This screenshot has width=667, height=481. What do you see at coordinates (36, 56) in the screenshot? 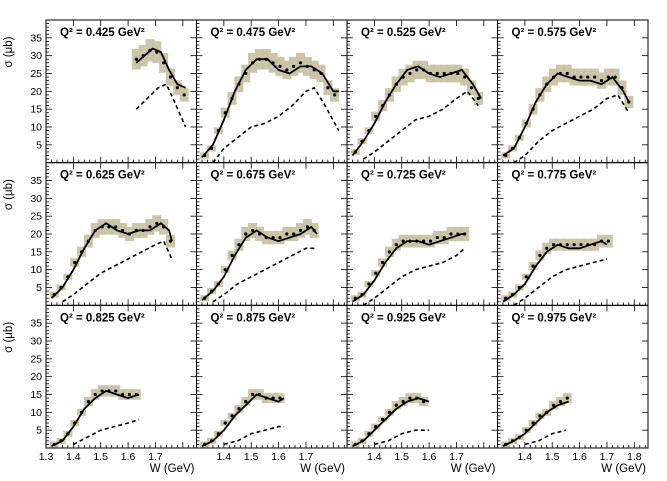
I see `y-tick-label: 30` at bounding box center [36, 56].